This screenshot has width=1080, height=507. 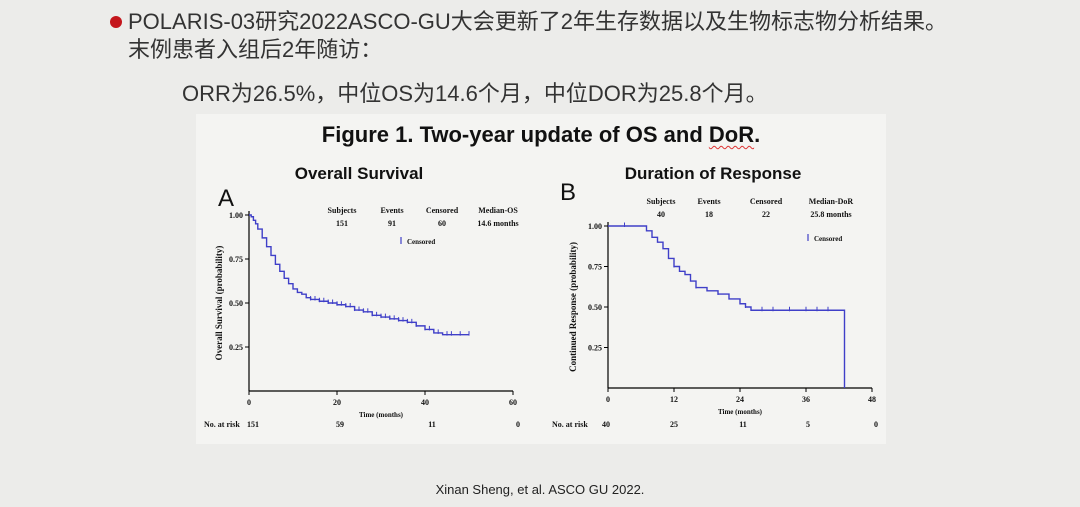 What do you see at coordinates (515, 134) in the screenshot?
I see `figure-title-main: Figure 1. Two-year update of OS and` at bounding box center [515, 134].